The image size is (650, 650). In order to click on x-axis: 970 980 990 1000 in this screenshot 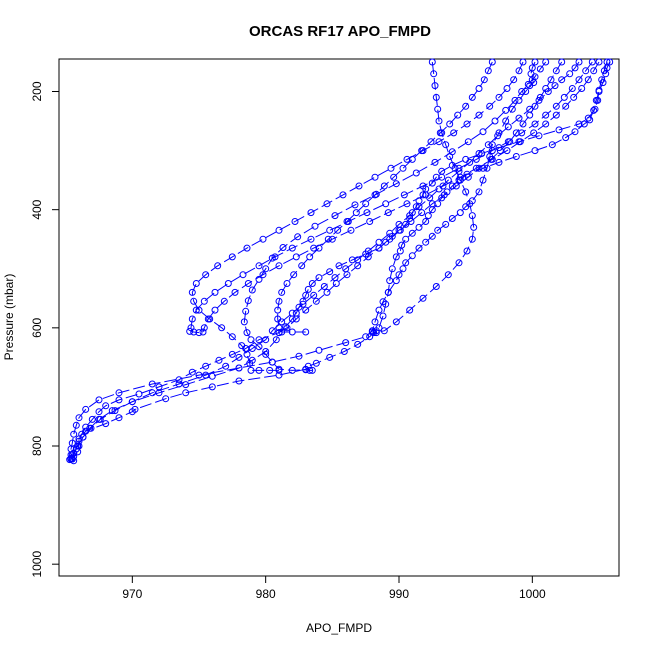, I will do `click(334, 588)`.